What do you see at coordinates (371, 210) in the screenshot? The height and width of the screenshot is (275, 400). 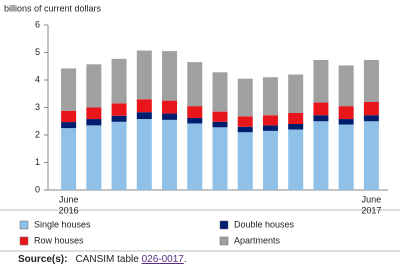 I see `x-year-label: 2017` at bounding box center [371, 210].